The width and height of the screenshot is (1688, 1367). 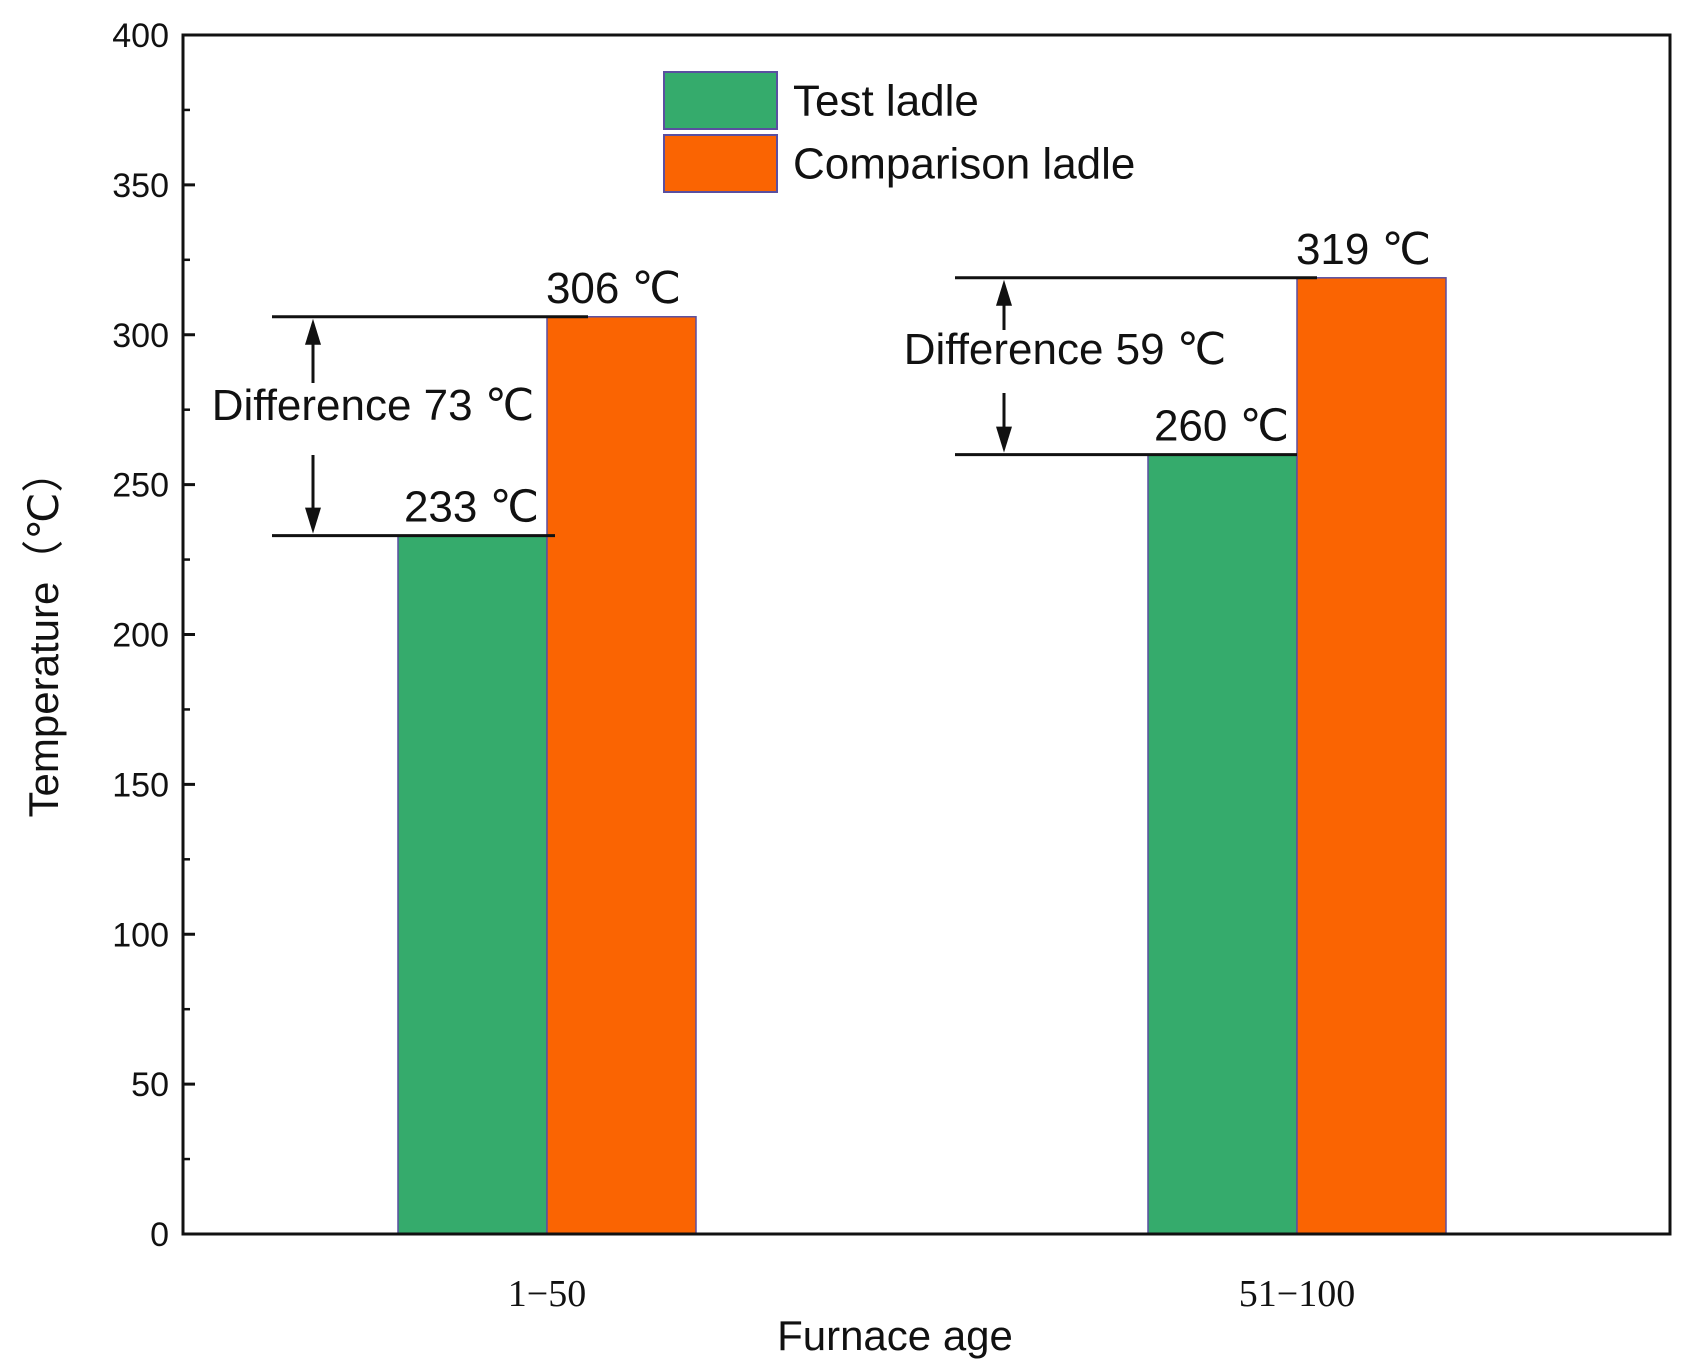 I want to click on y-tick-label: 350, so click(x=140, y=186).